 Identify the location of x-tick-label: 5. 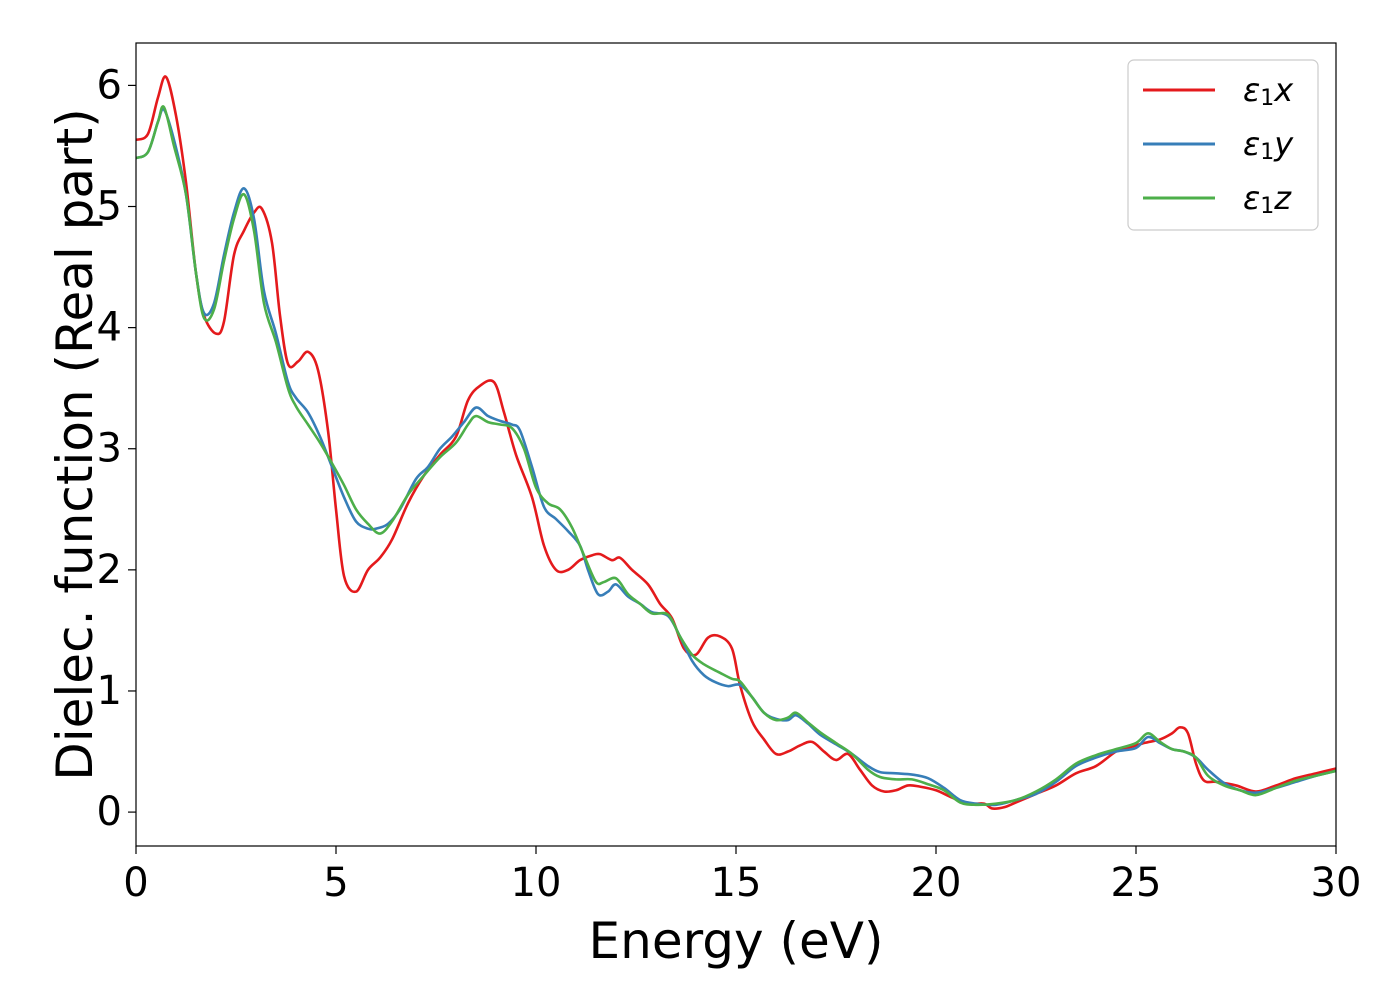
(335, 883).